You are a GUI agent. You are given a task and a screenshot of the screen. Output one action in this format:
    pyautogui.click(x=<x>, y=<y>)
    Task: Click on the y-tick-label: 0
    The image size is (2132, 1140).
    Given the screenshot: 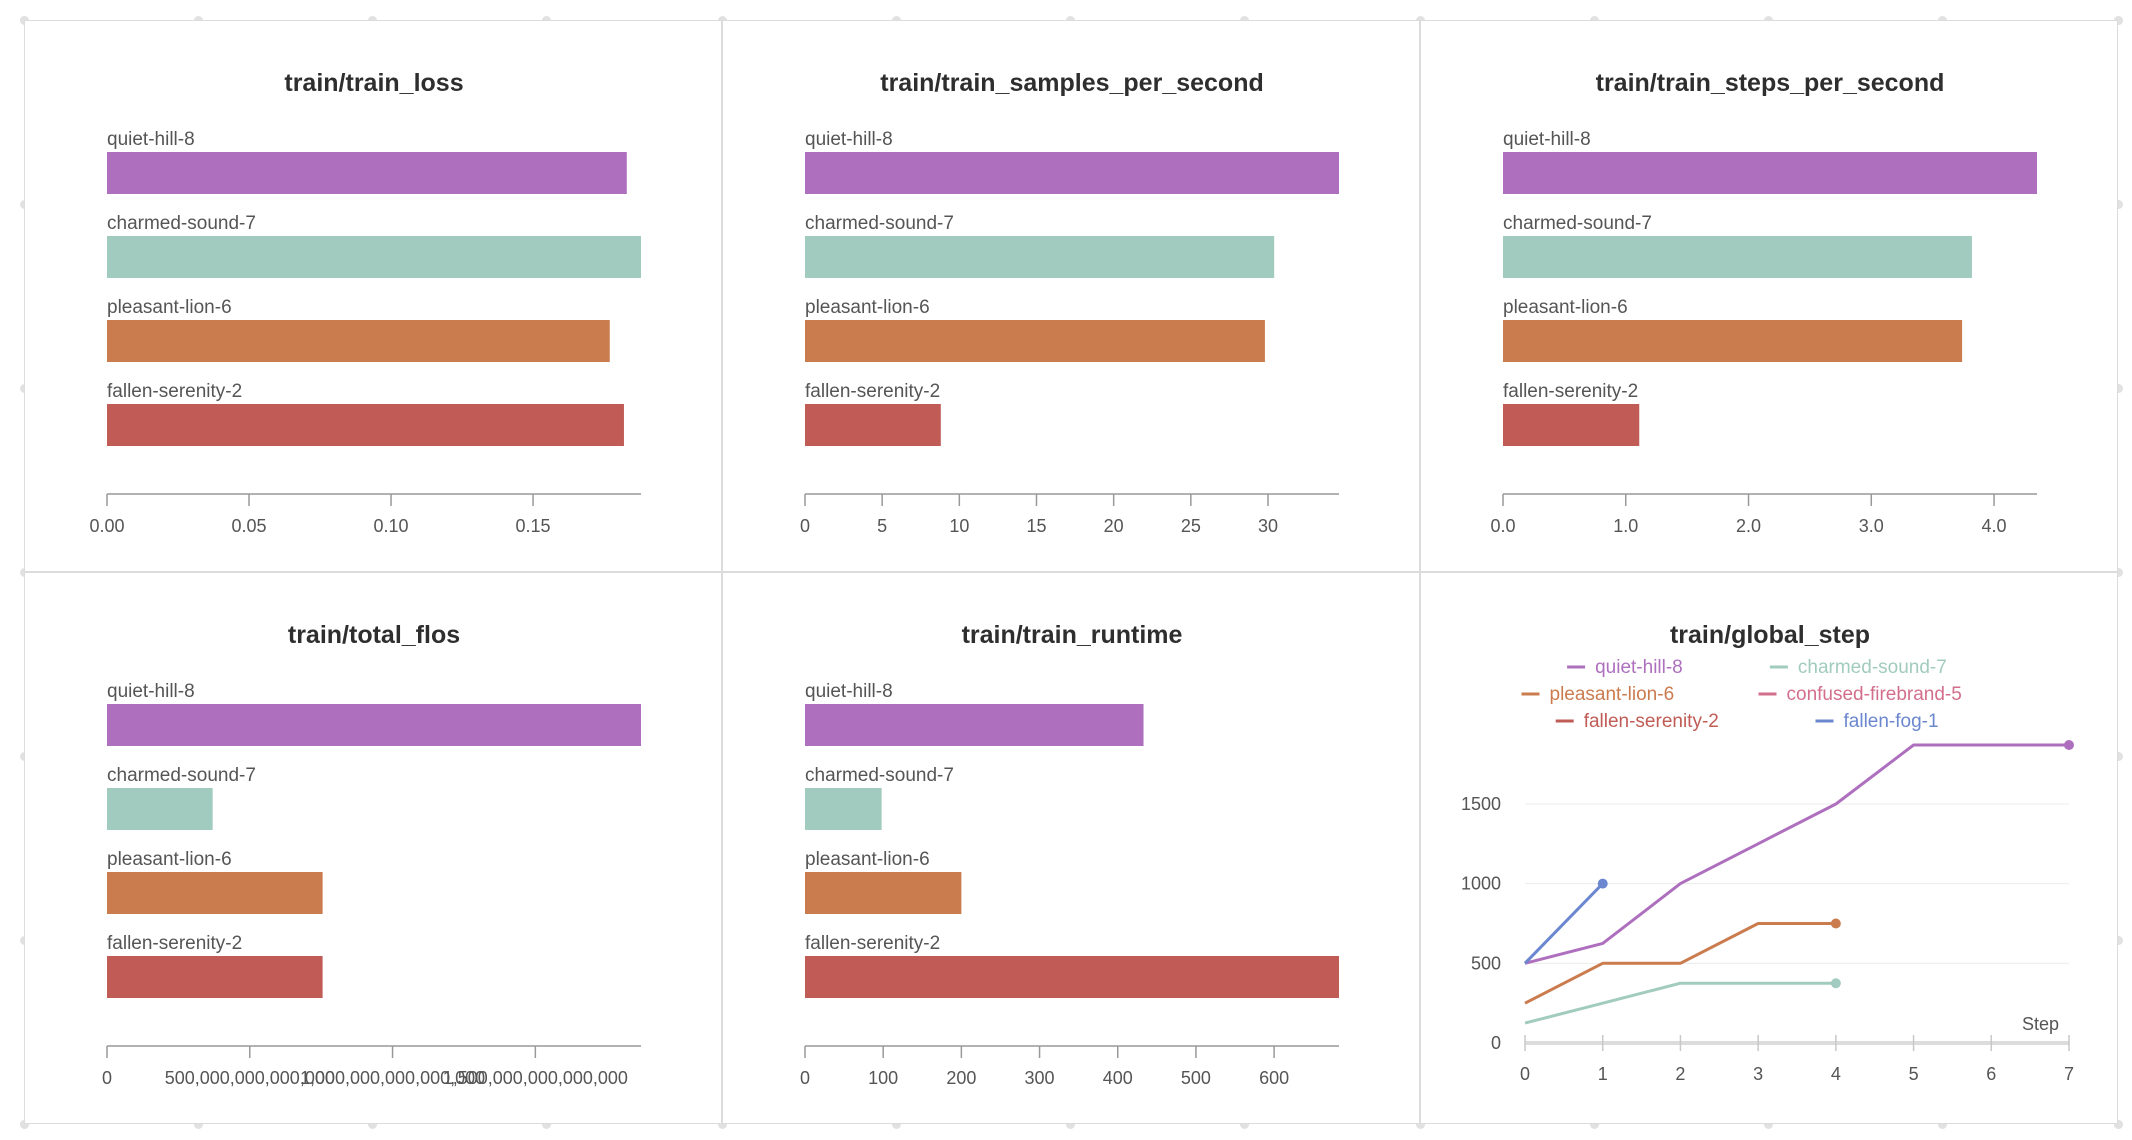 What is the action you would take?
    pyautogui.click(x=1496, y=1043)
    